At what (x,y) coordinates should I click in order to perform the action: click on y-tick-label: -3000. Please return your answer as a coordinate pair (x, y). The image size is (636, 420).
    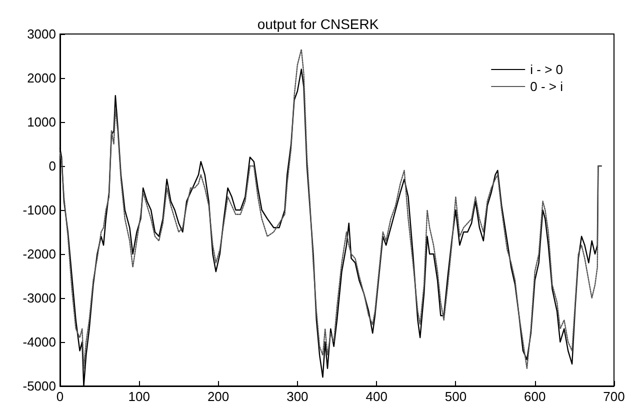
    Looking at the image, I should click on (39, 298).